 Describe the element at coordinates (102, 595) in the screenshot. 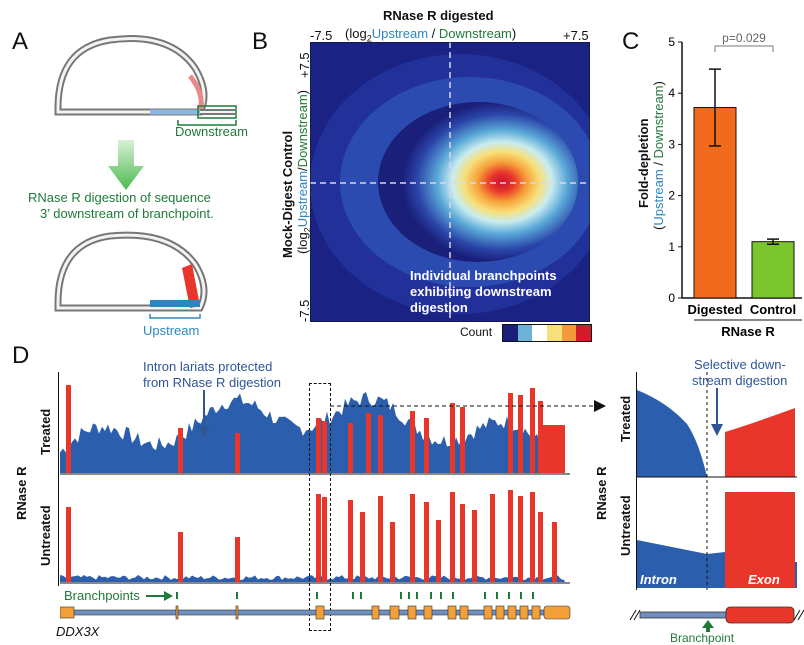

I see `branchpoints-label: Branchpoints` at that location.